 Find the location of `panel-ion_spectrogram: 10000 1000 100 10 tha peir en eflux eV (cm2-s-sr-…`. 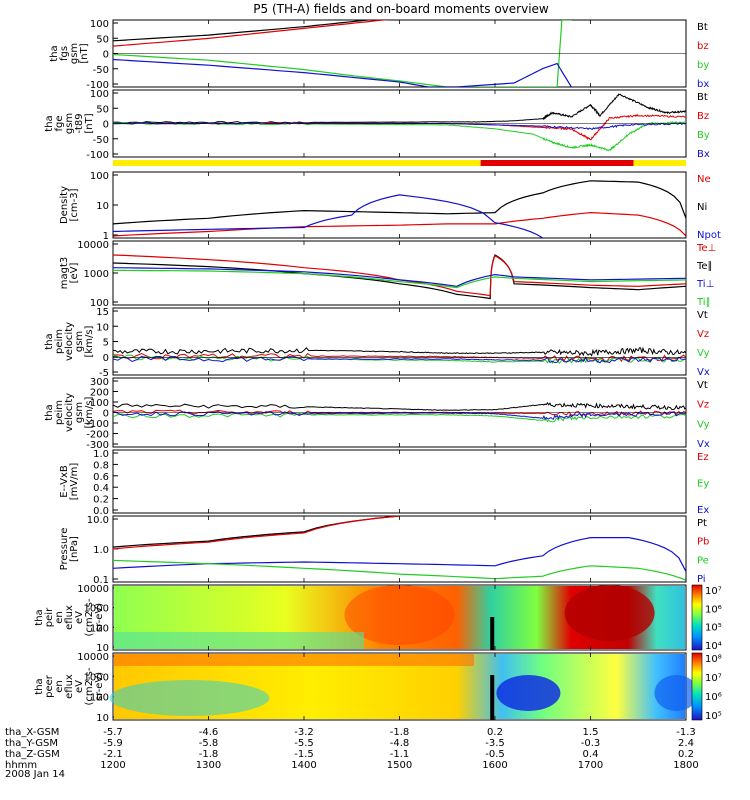

panel-ion_spectrogram: 10000 1000 100 10 tha peir en eflux eV (cm2-s-sr-… is located at coordinates (378, 619).